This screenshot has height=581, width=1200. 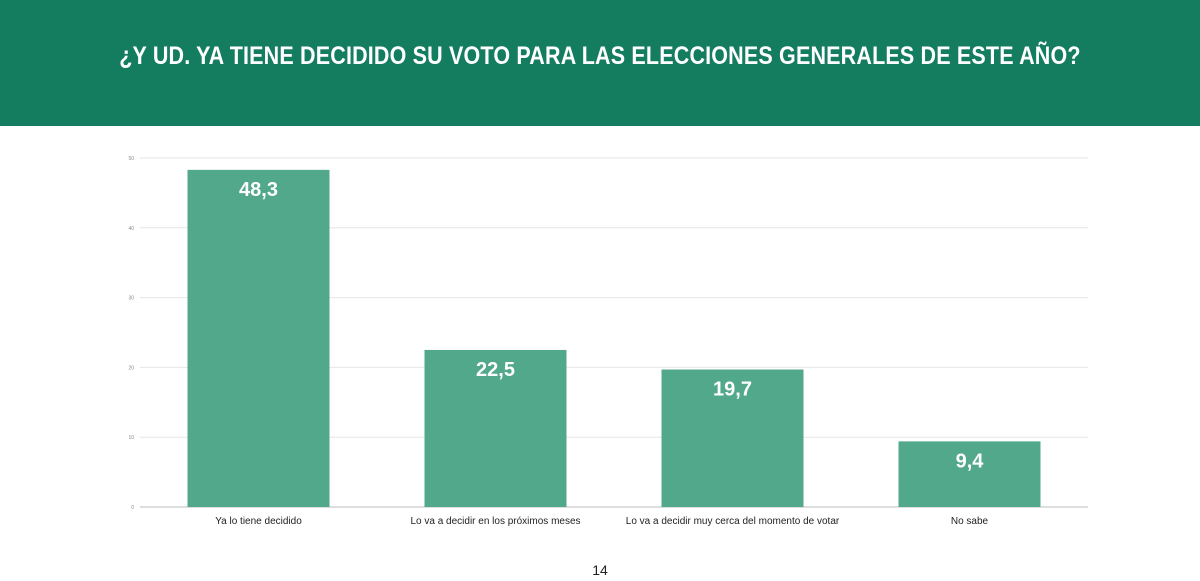 I want to click on y-tick-label: 10, so click(x=131, y=438).